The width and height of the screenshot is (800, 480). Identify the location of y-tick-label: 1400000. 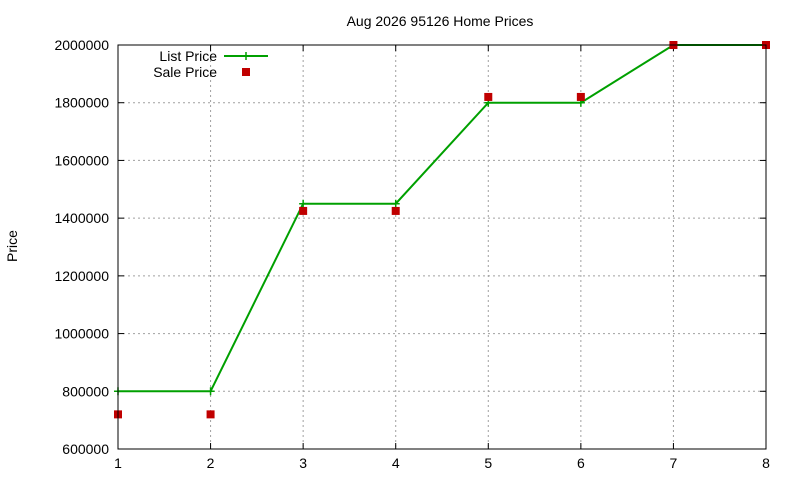
(81, 218).